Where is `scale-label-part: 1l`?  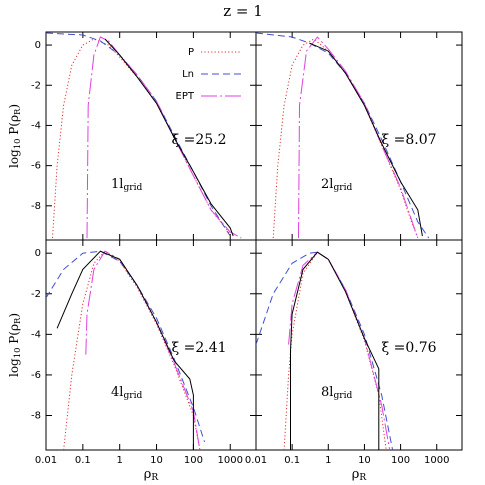
scale-label-part: 1l is located at coordinates (117, 184).